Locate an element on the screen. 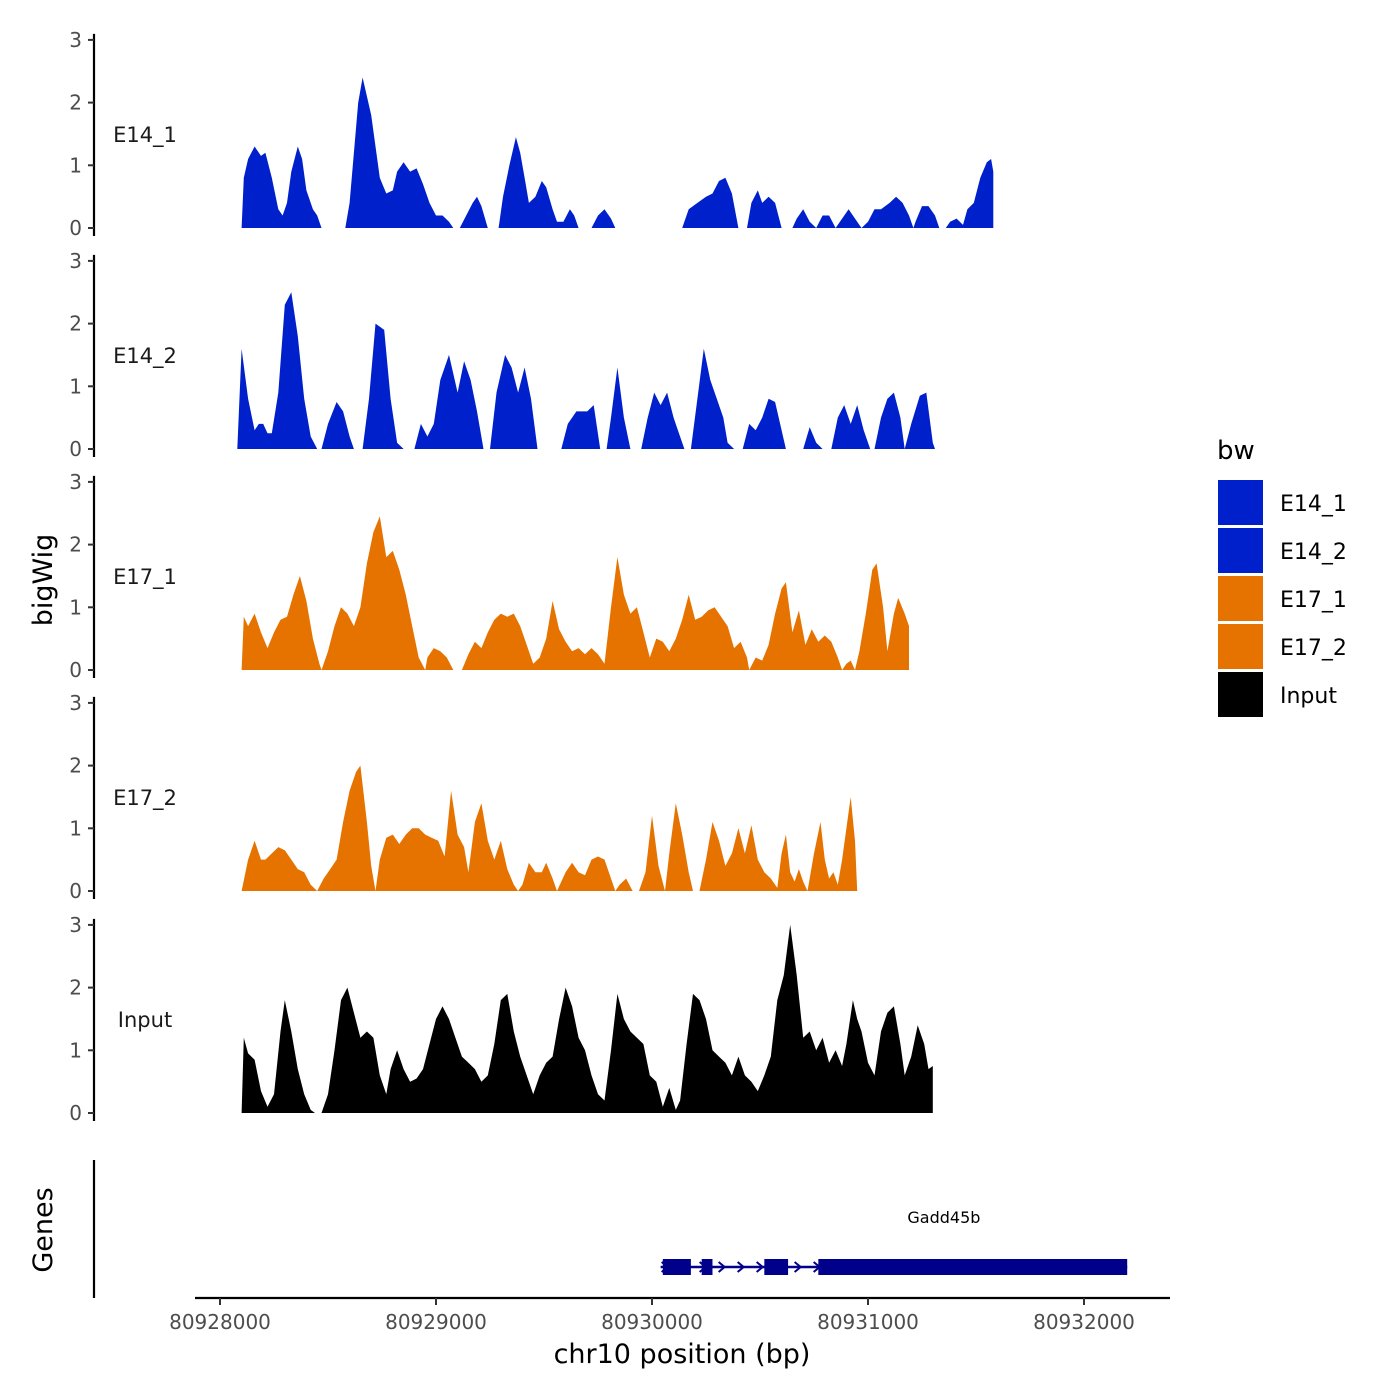 The height and width of the screenshot is (1400, 1400). track-label: E14_1 is located at coordinates (145, 135).